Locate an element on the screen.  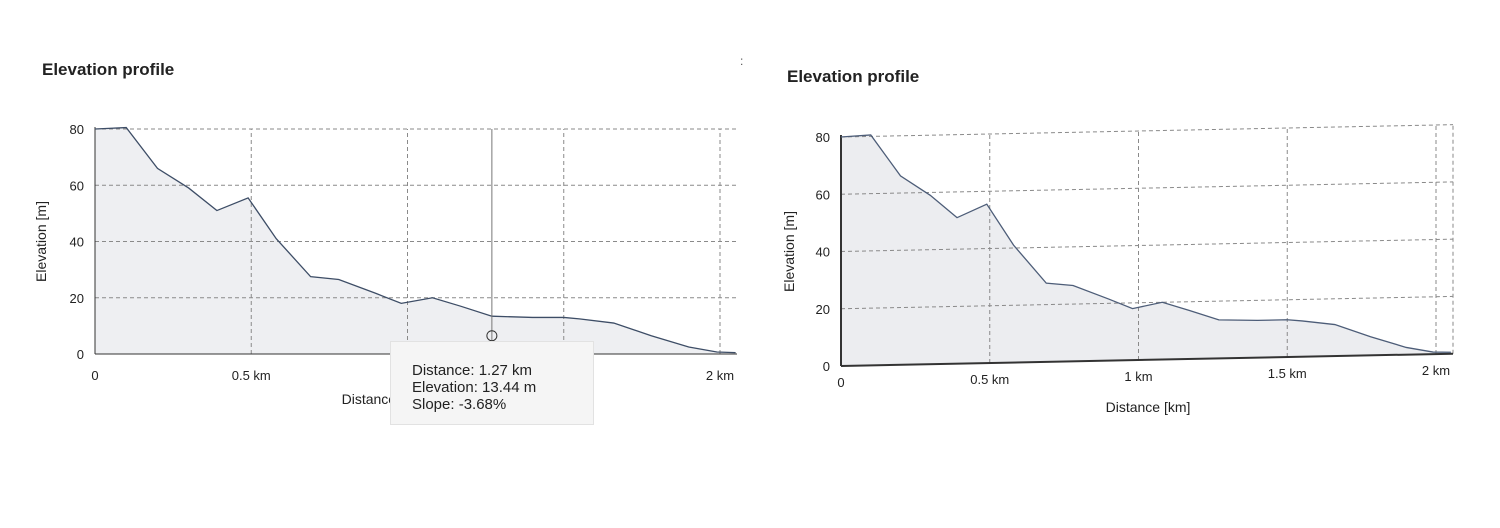
tooltip-slope: Slope: -3.68% is located at coordinates (459, 404).